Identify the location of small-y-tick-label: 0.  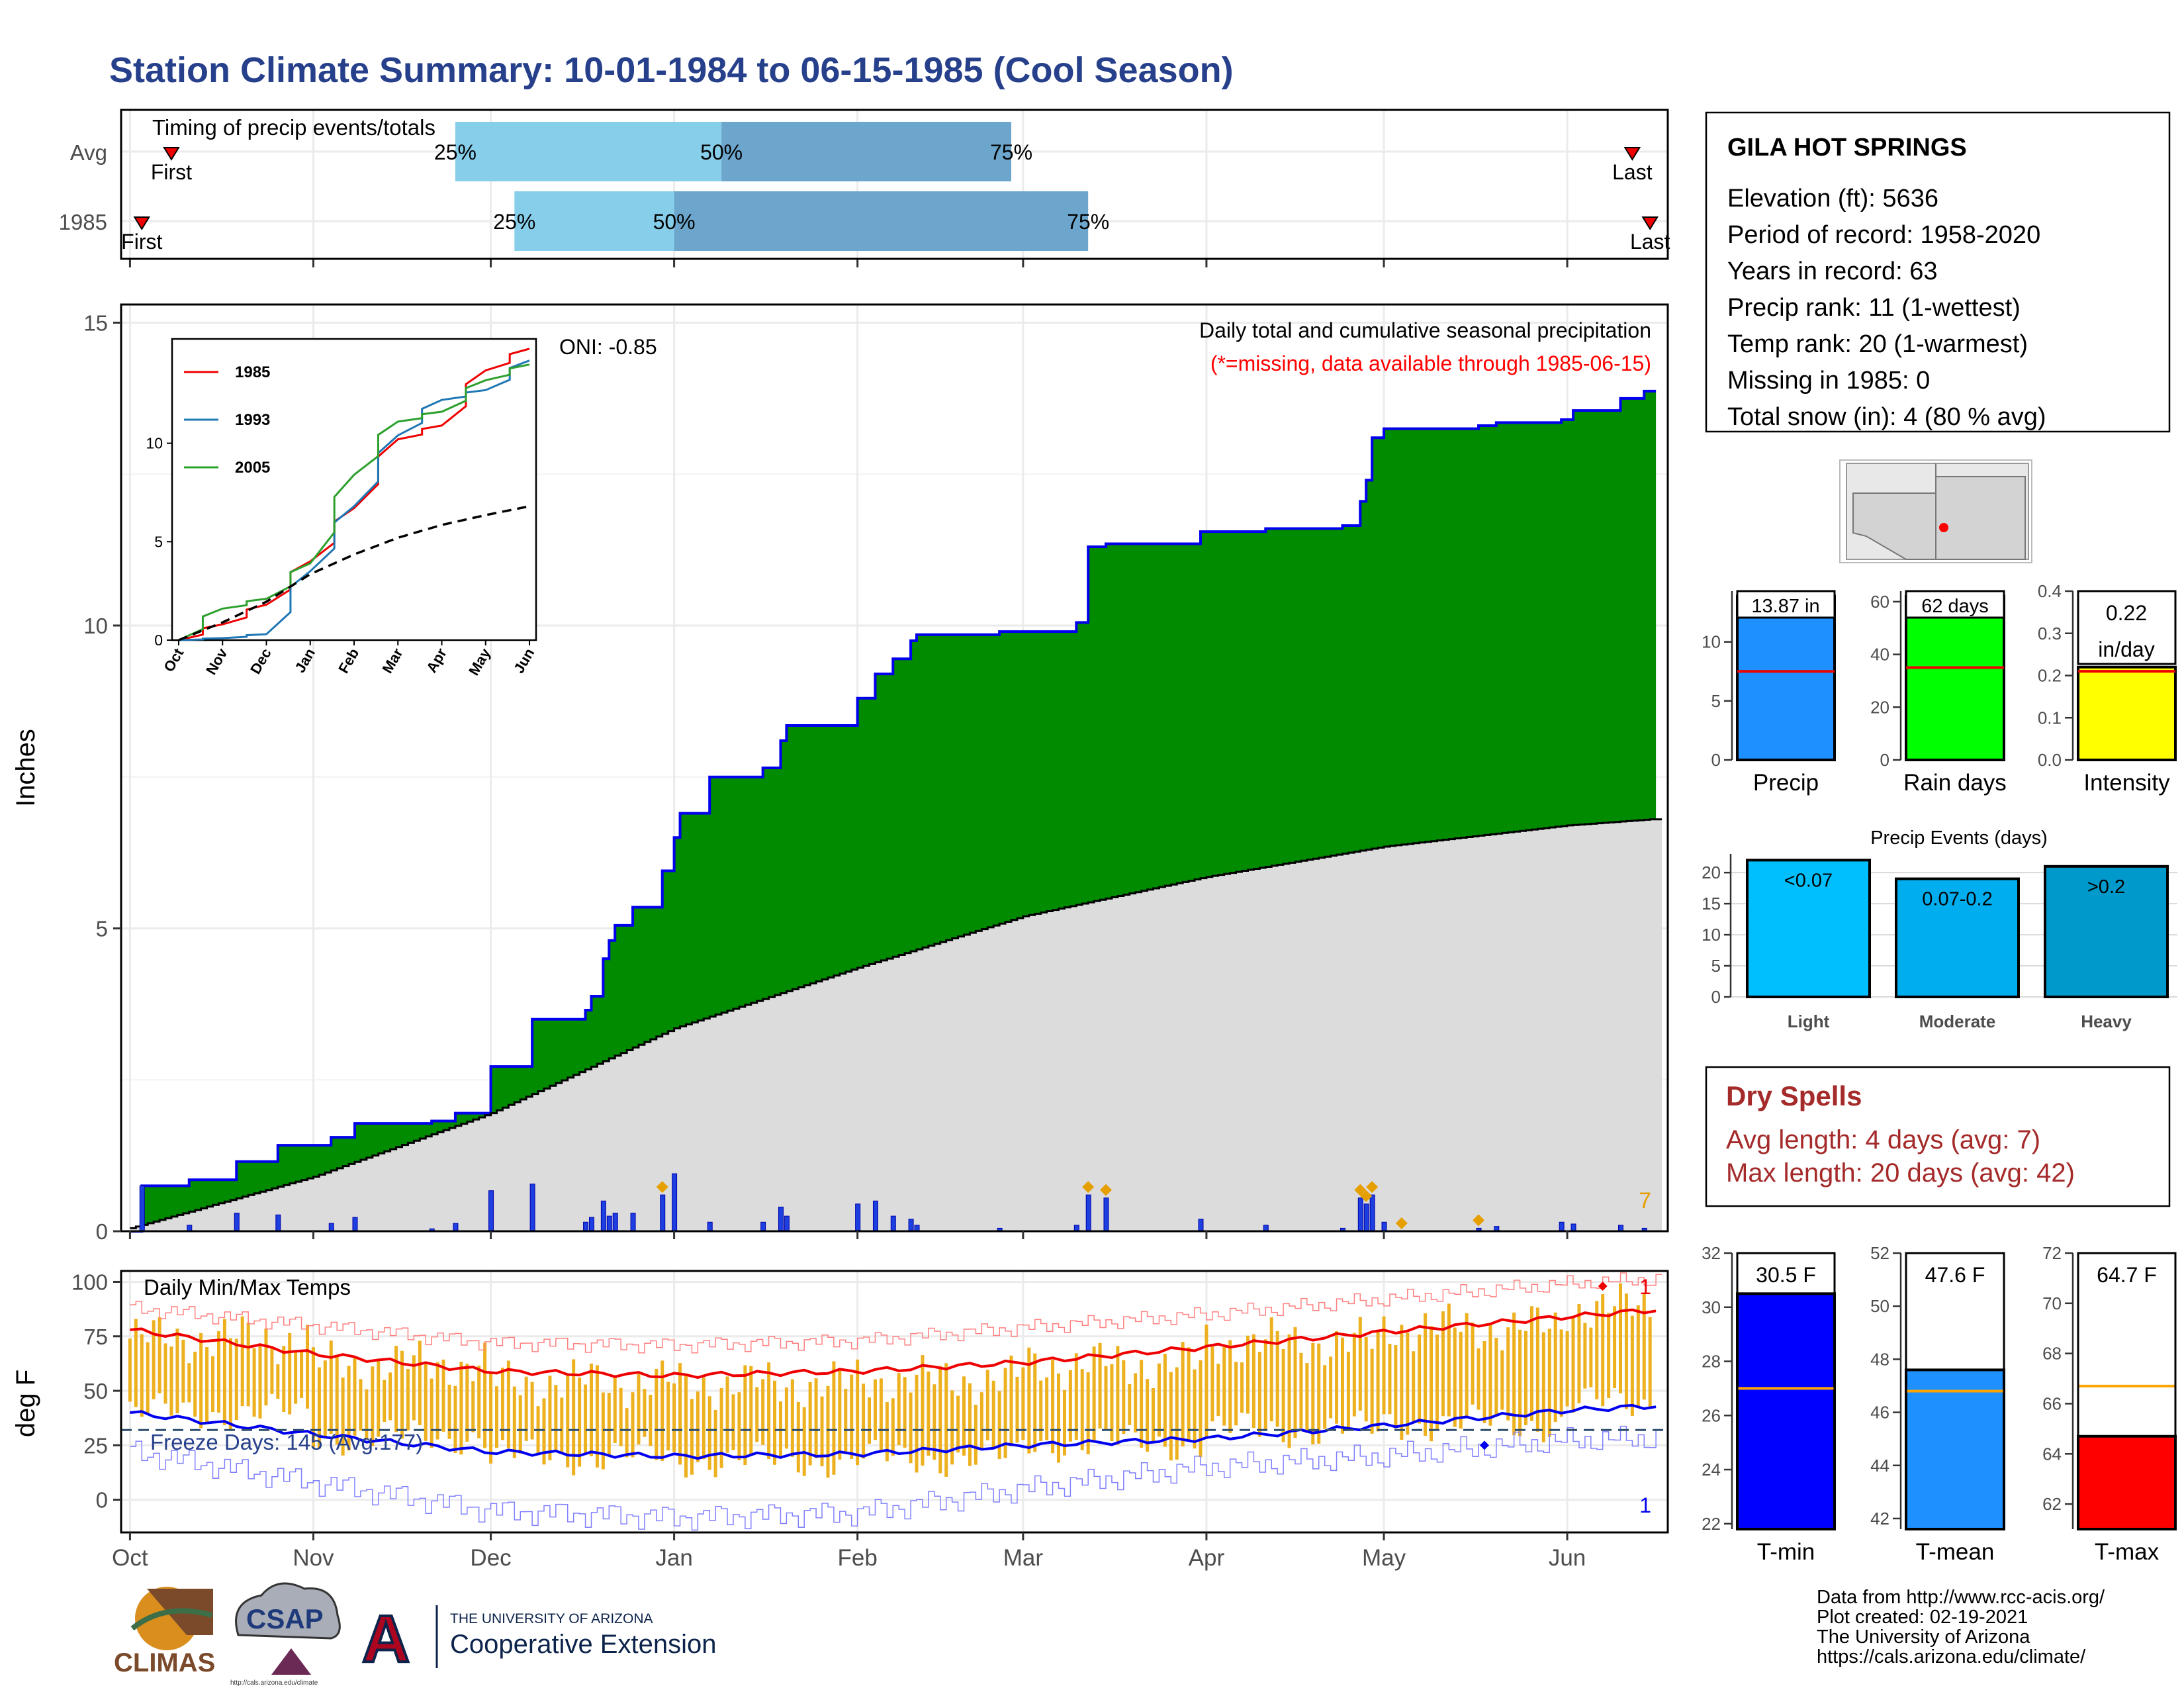
(1716, 760).